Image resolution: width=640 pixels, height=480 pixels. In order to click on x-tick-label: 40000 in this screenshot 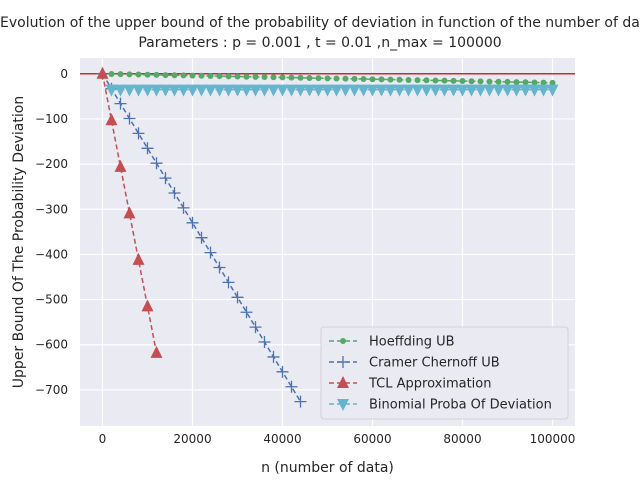, I will do `click(282, 439)`.